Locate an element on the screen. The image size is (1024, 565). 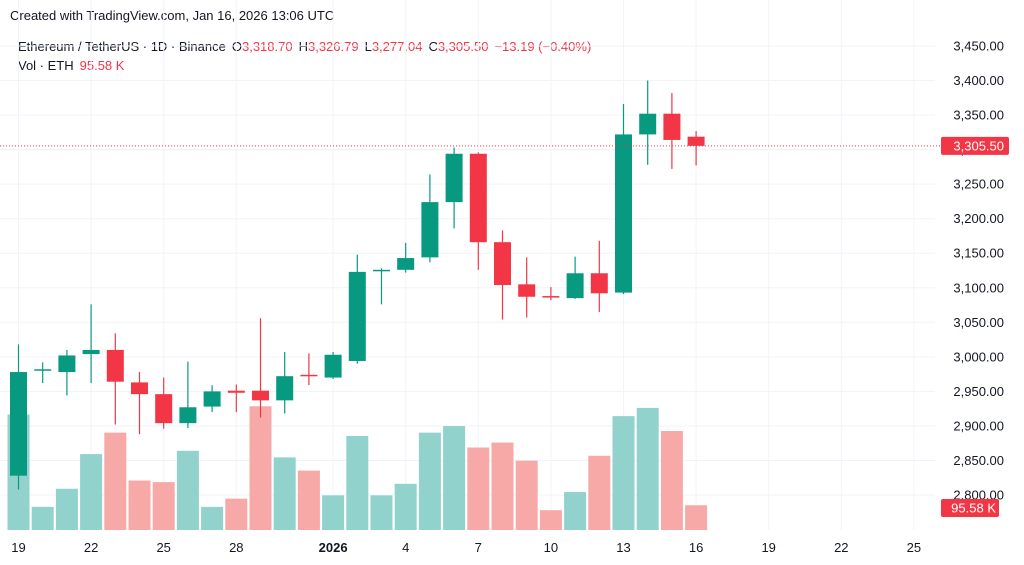
x-tick-label: 2026 is located at coordinates (333, 547).